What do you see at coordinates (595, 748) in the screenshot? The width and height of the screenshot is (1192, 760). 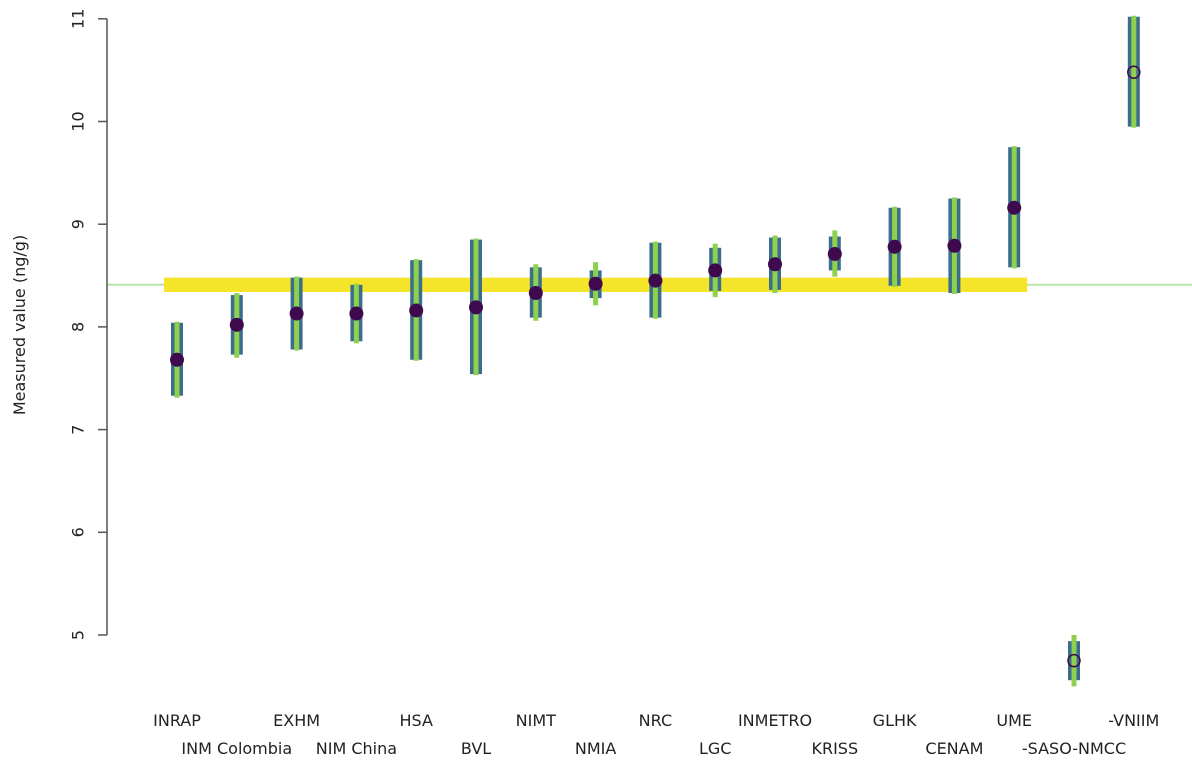 I see `x-tick-label: NMIA` at bounding box center [595, 748].